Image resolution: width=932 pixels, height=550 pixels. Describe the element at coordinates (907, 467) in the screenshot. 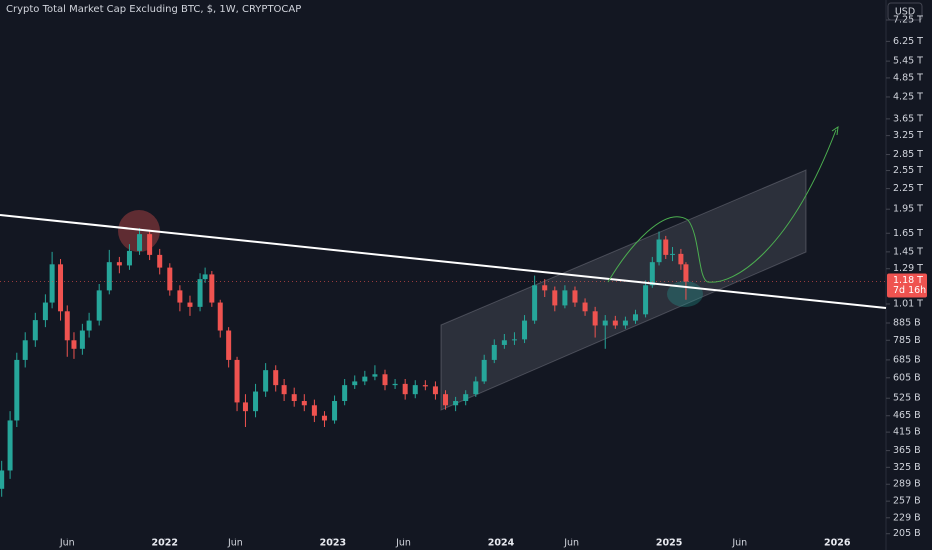

I see `y-tick-label: 325 B` at that location.